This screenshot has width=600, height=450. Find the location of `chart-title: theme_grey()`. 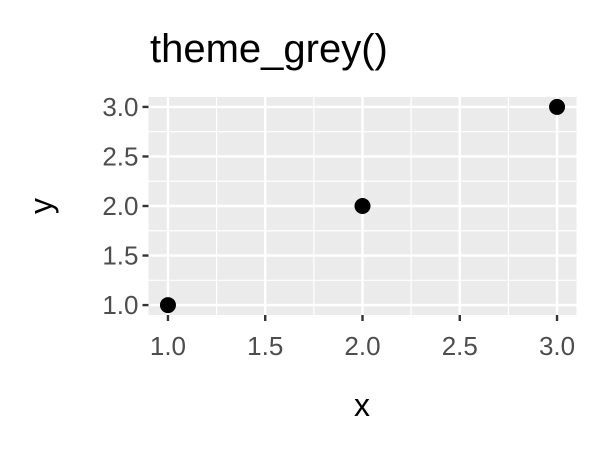

chart-title: theme_grey() is located at coordinates (269, 49).